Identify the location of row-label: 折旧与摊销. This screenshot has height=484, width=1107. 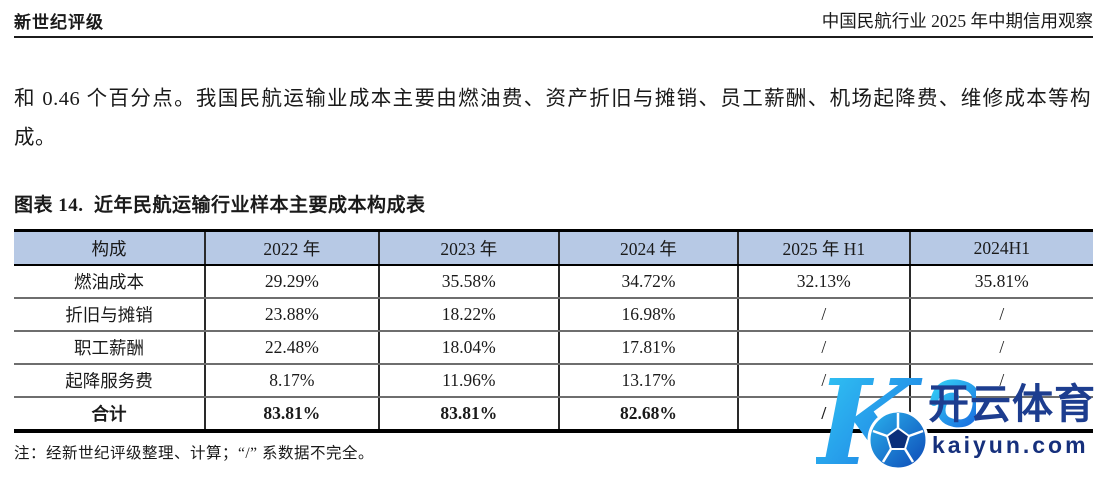
(109, 315).